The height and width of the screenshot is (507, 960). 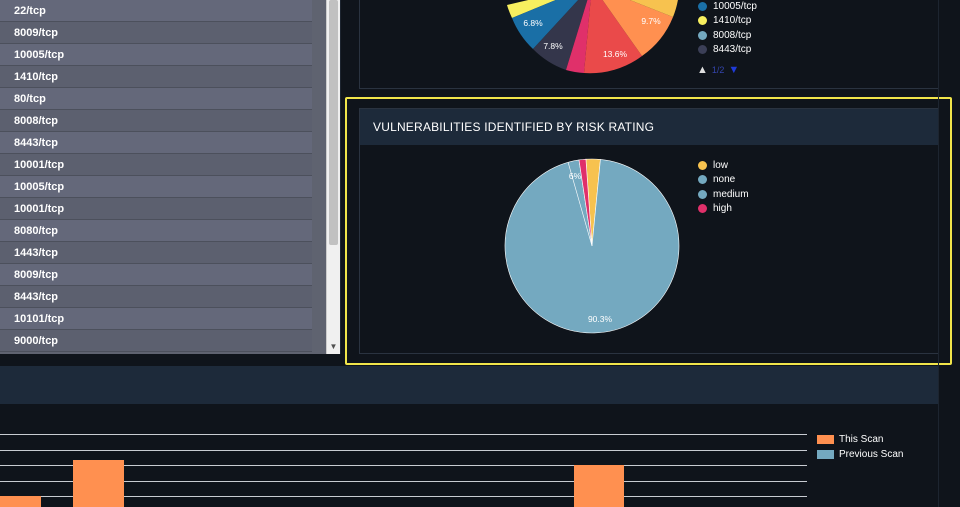 I want to click on bottom-chart-legend: This Scan Previous Scan, so click(x=860, y=447).